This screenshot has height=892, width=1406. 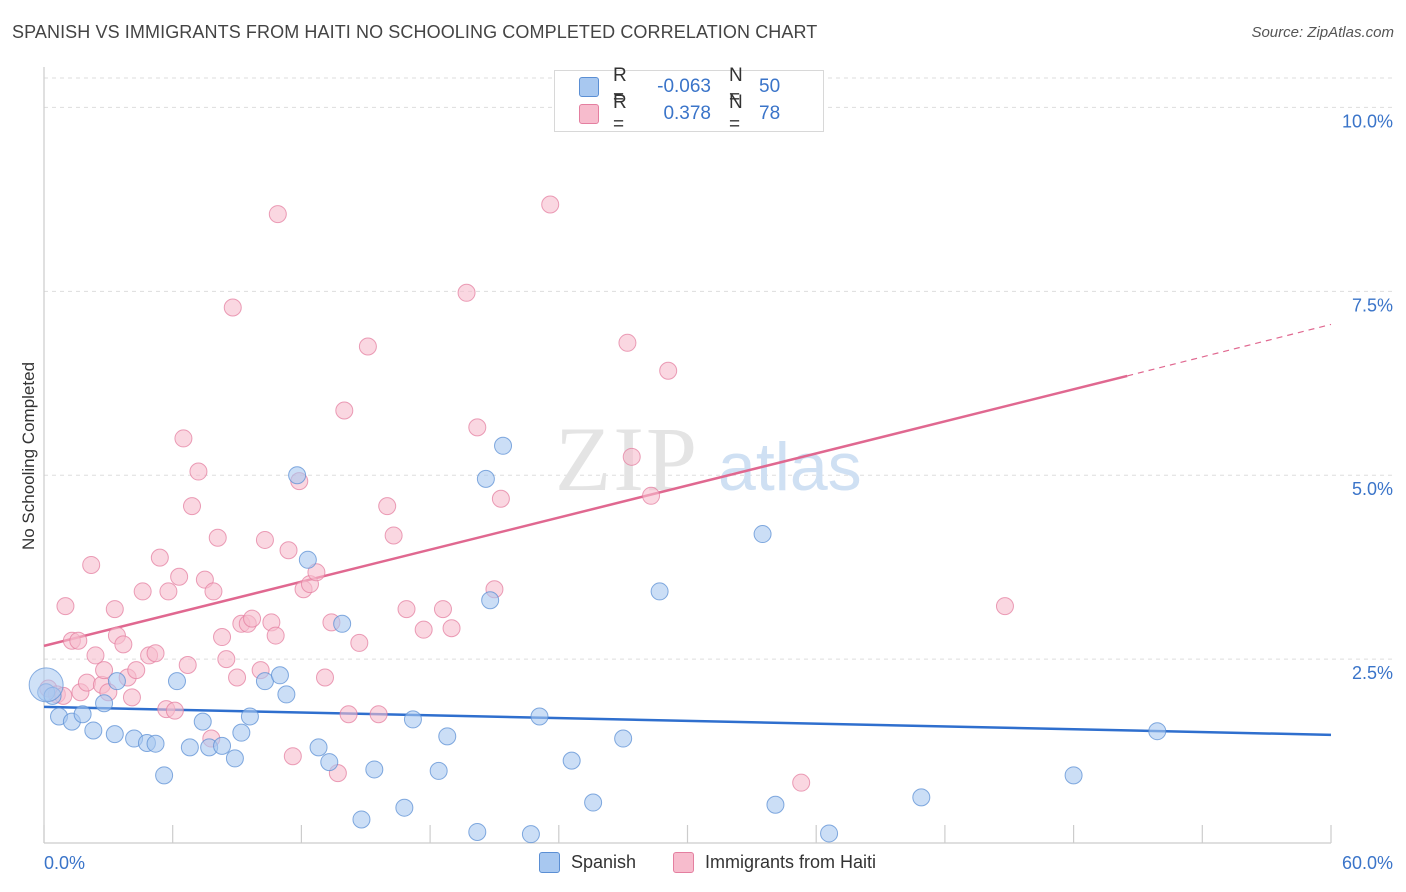 What do you see at coordinates (1229, 350) in the screenshot?
I see `haiti-trend-extension` at bounding box center [1229, 350].